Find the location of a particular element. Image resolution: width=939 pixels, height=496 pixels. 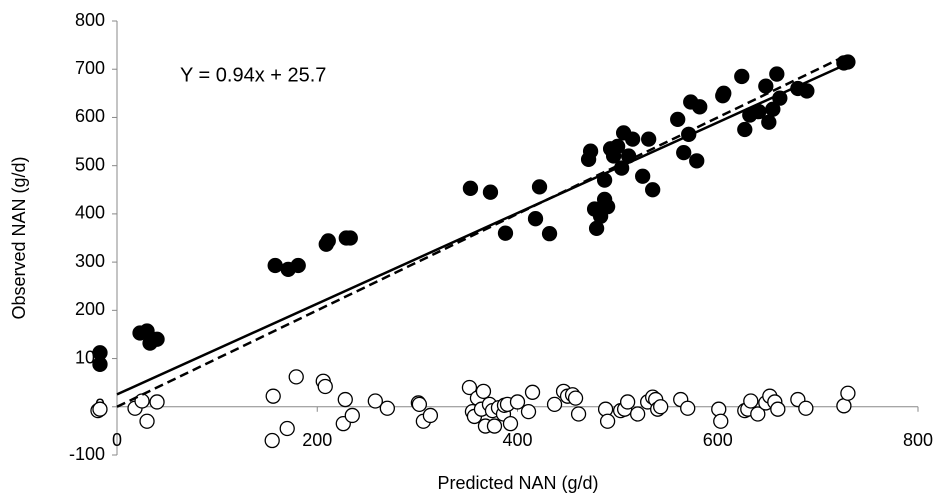

y-tick-label: 700 is located at coordinates (90, 68).